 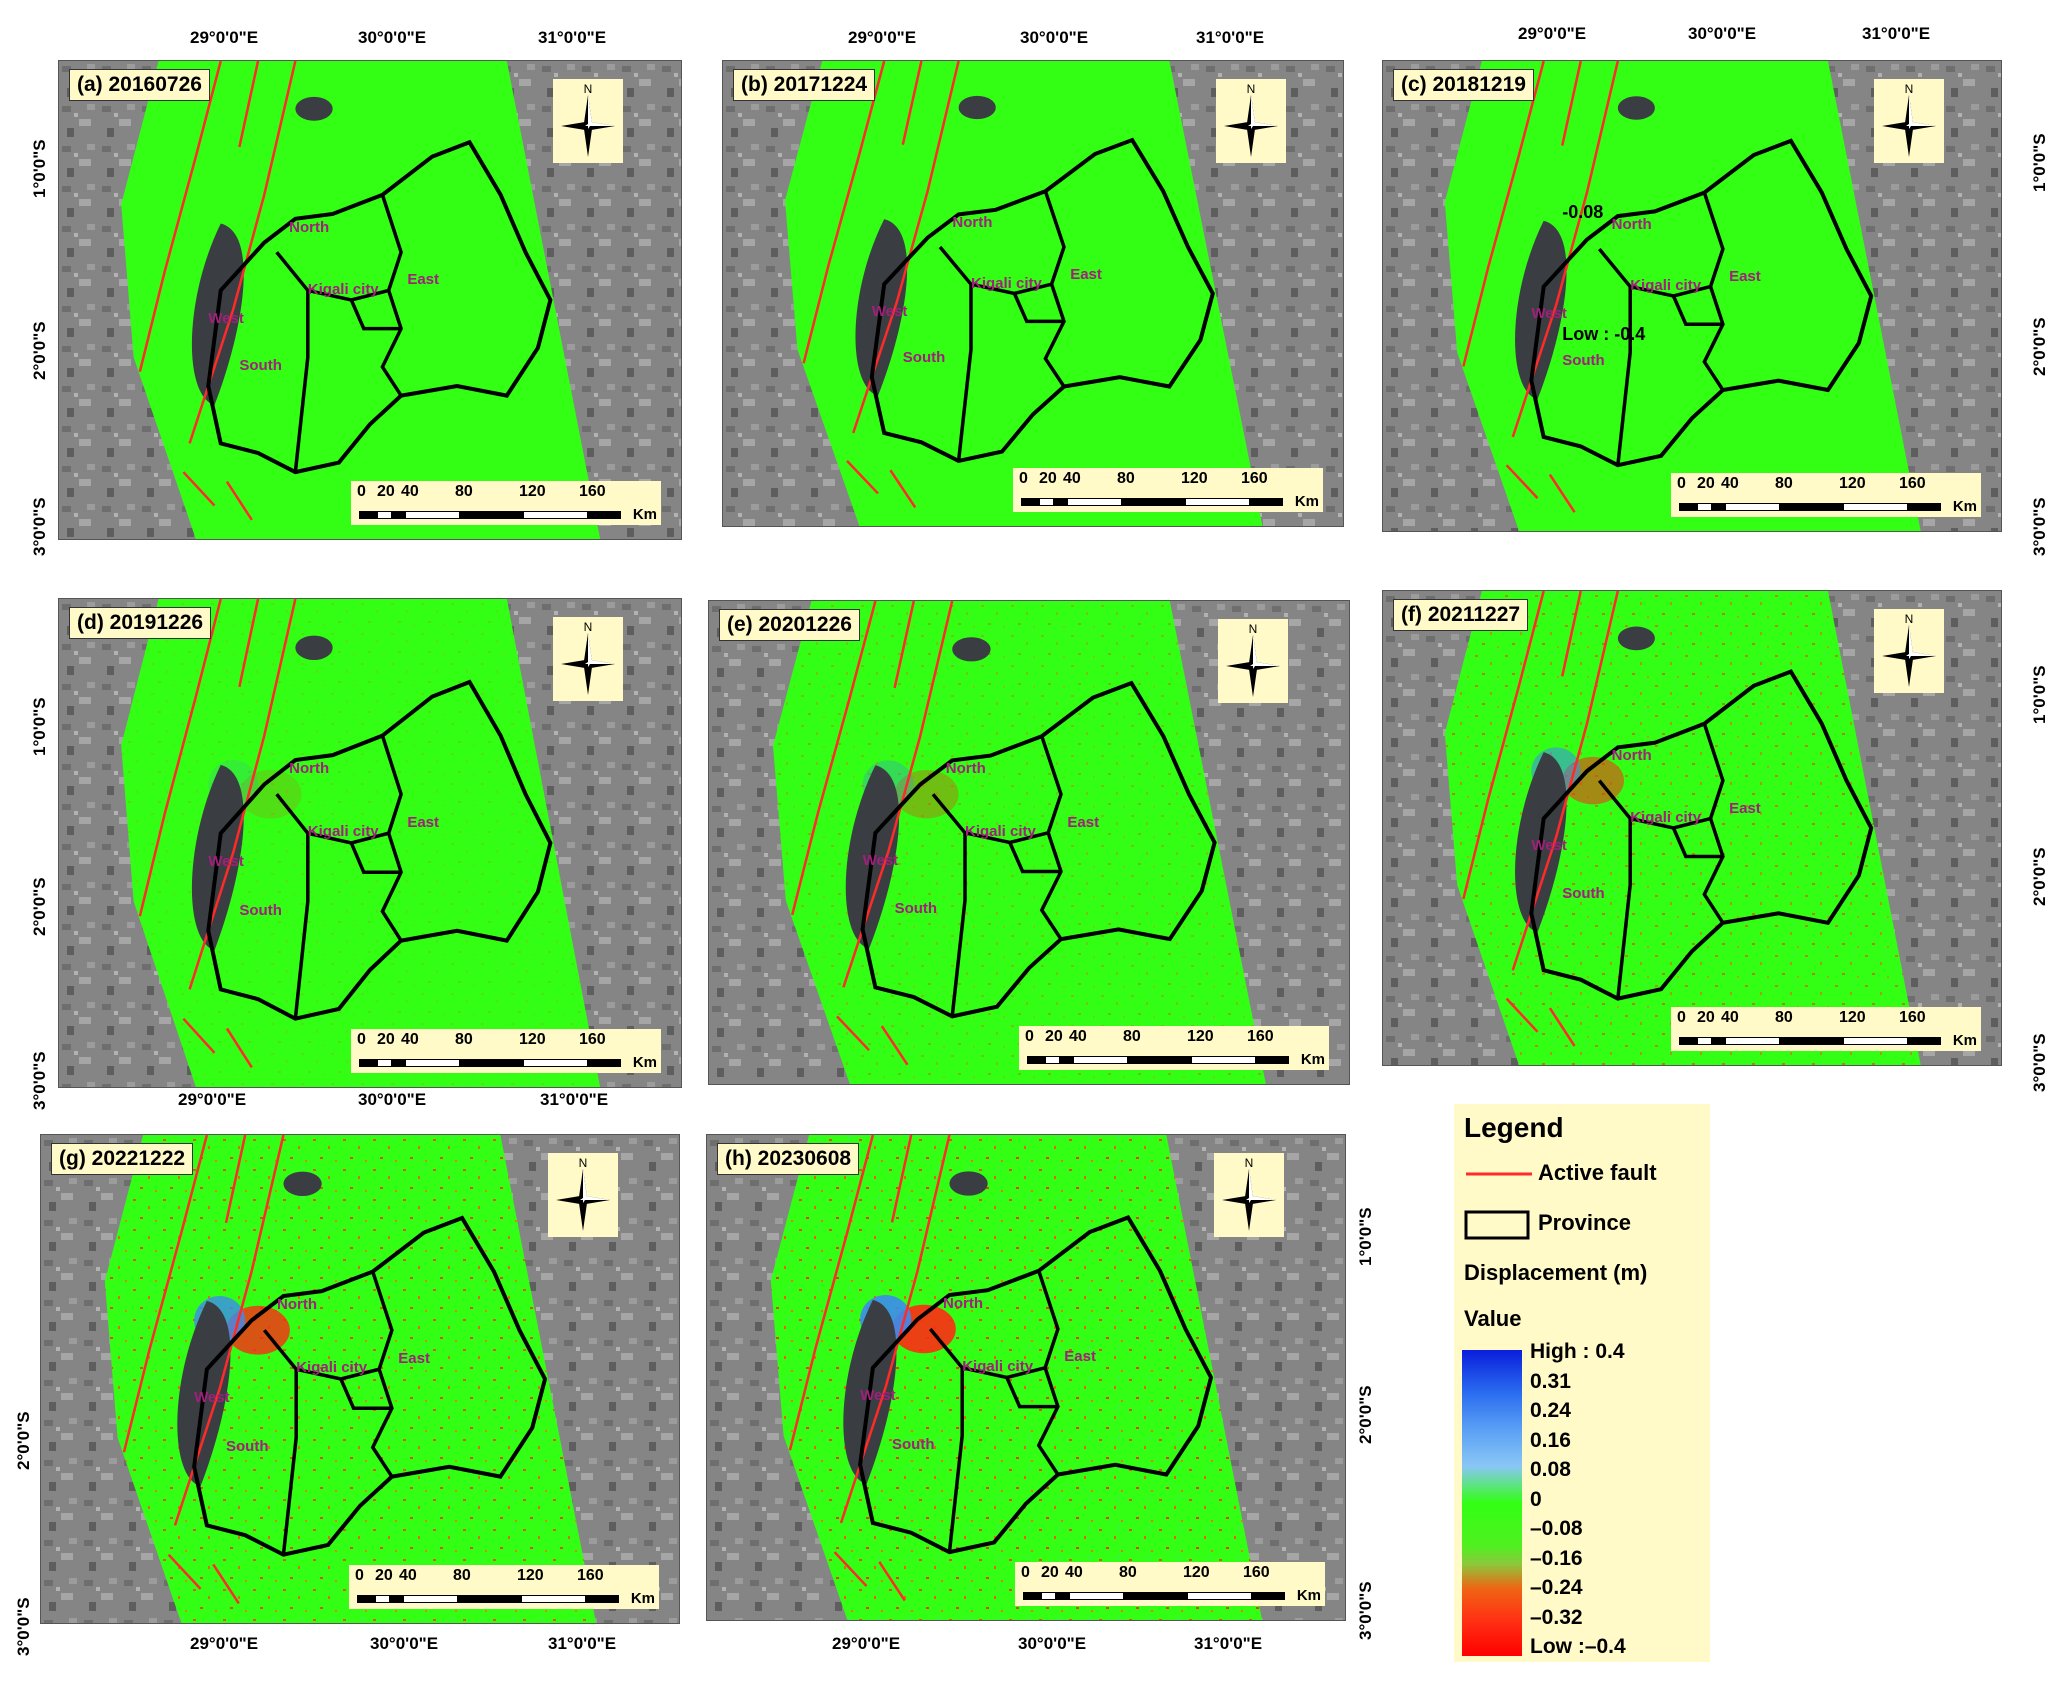 What do you see at coordinates (804, 85) in the screenshot?
I see `panel-date-label: (b) 20171224` at bounding box center [804, 85].